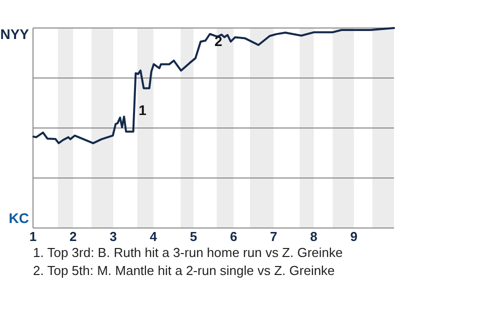 Image resolution: width=480 pixels, height=320 pixels. What do you see at coordinates (113, 236) in the screenshot?
I see `x-tick-label: 3` at bounding box center [113, 236].